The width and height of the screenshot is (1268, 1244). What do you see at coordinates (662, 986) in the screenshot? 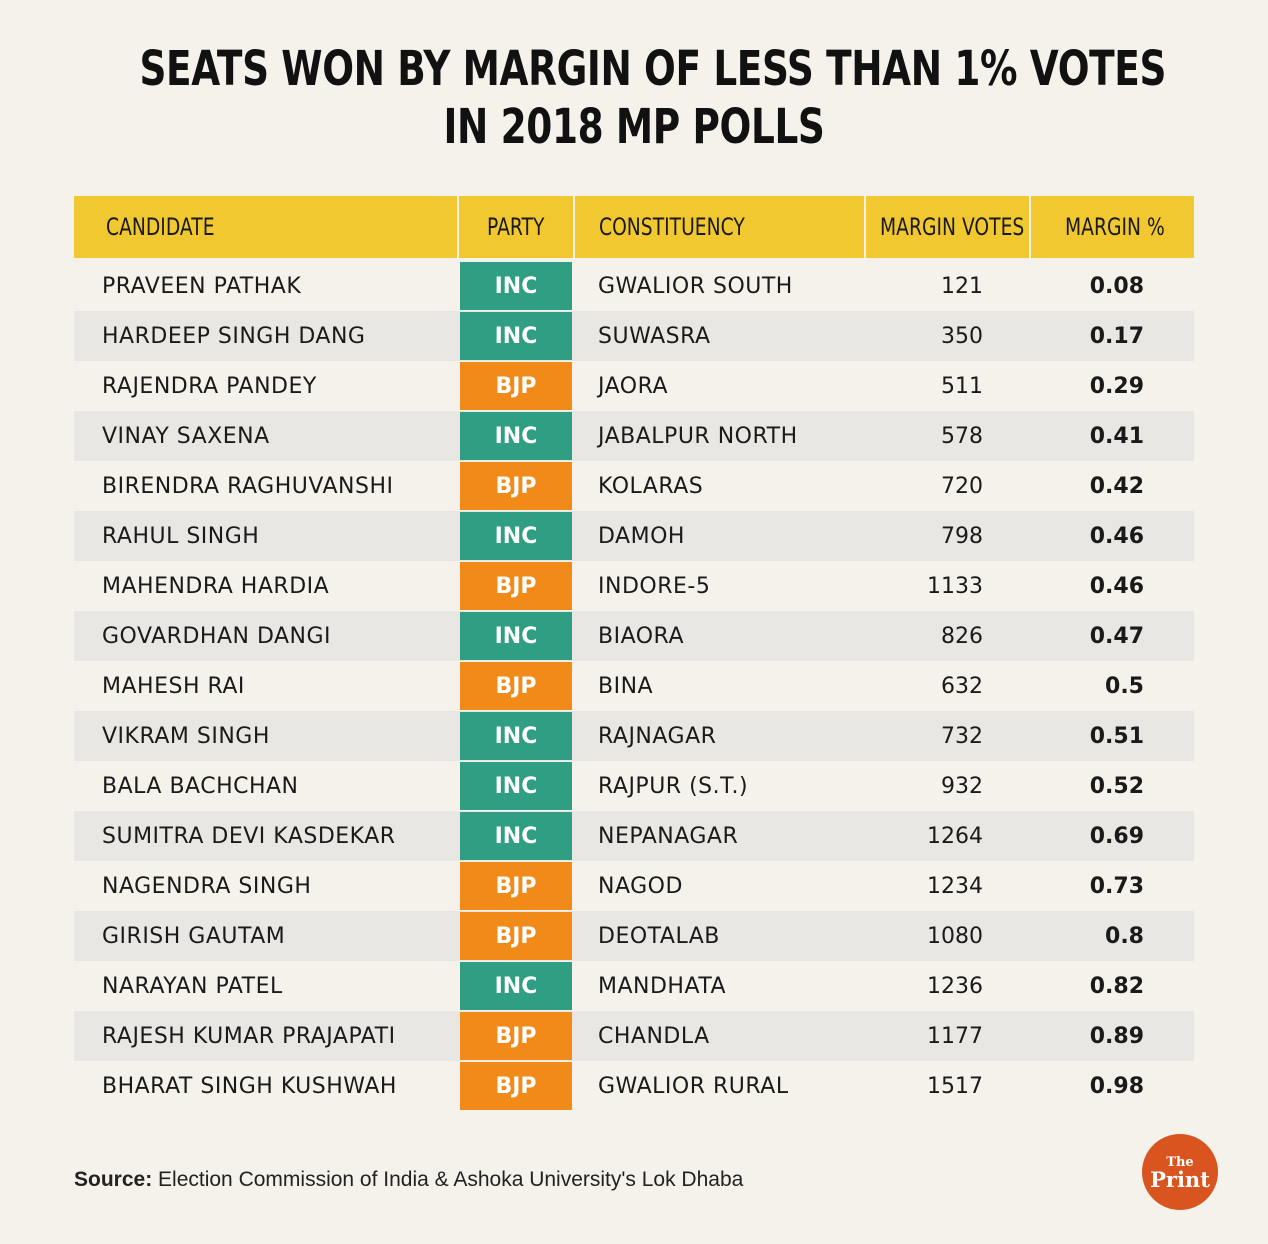
I see `cell-constituency: MANDHATA` at bounding box center [662, 986].